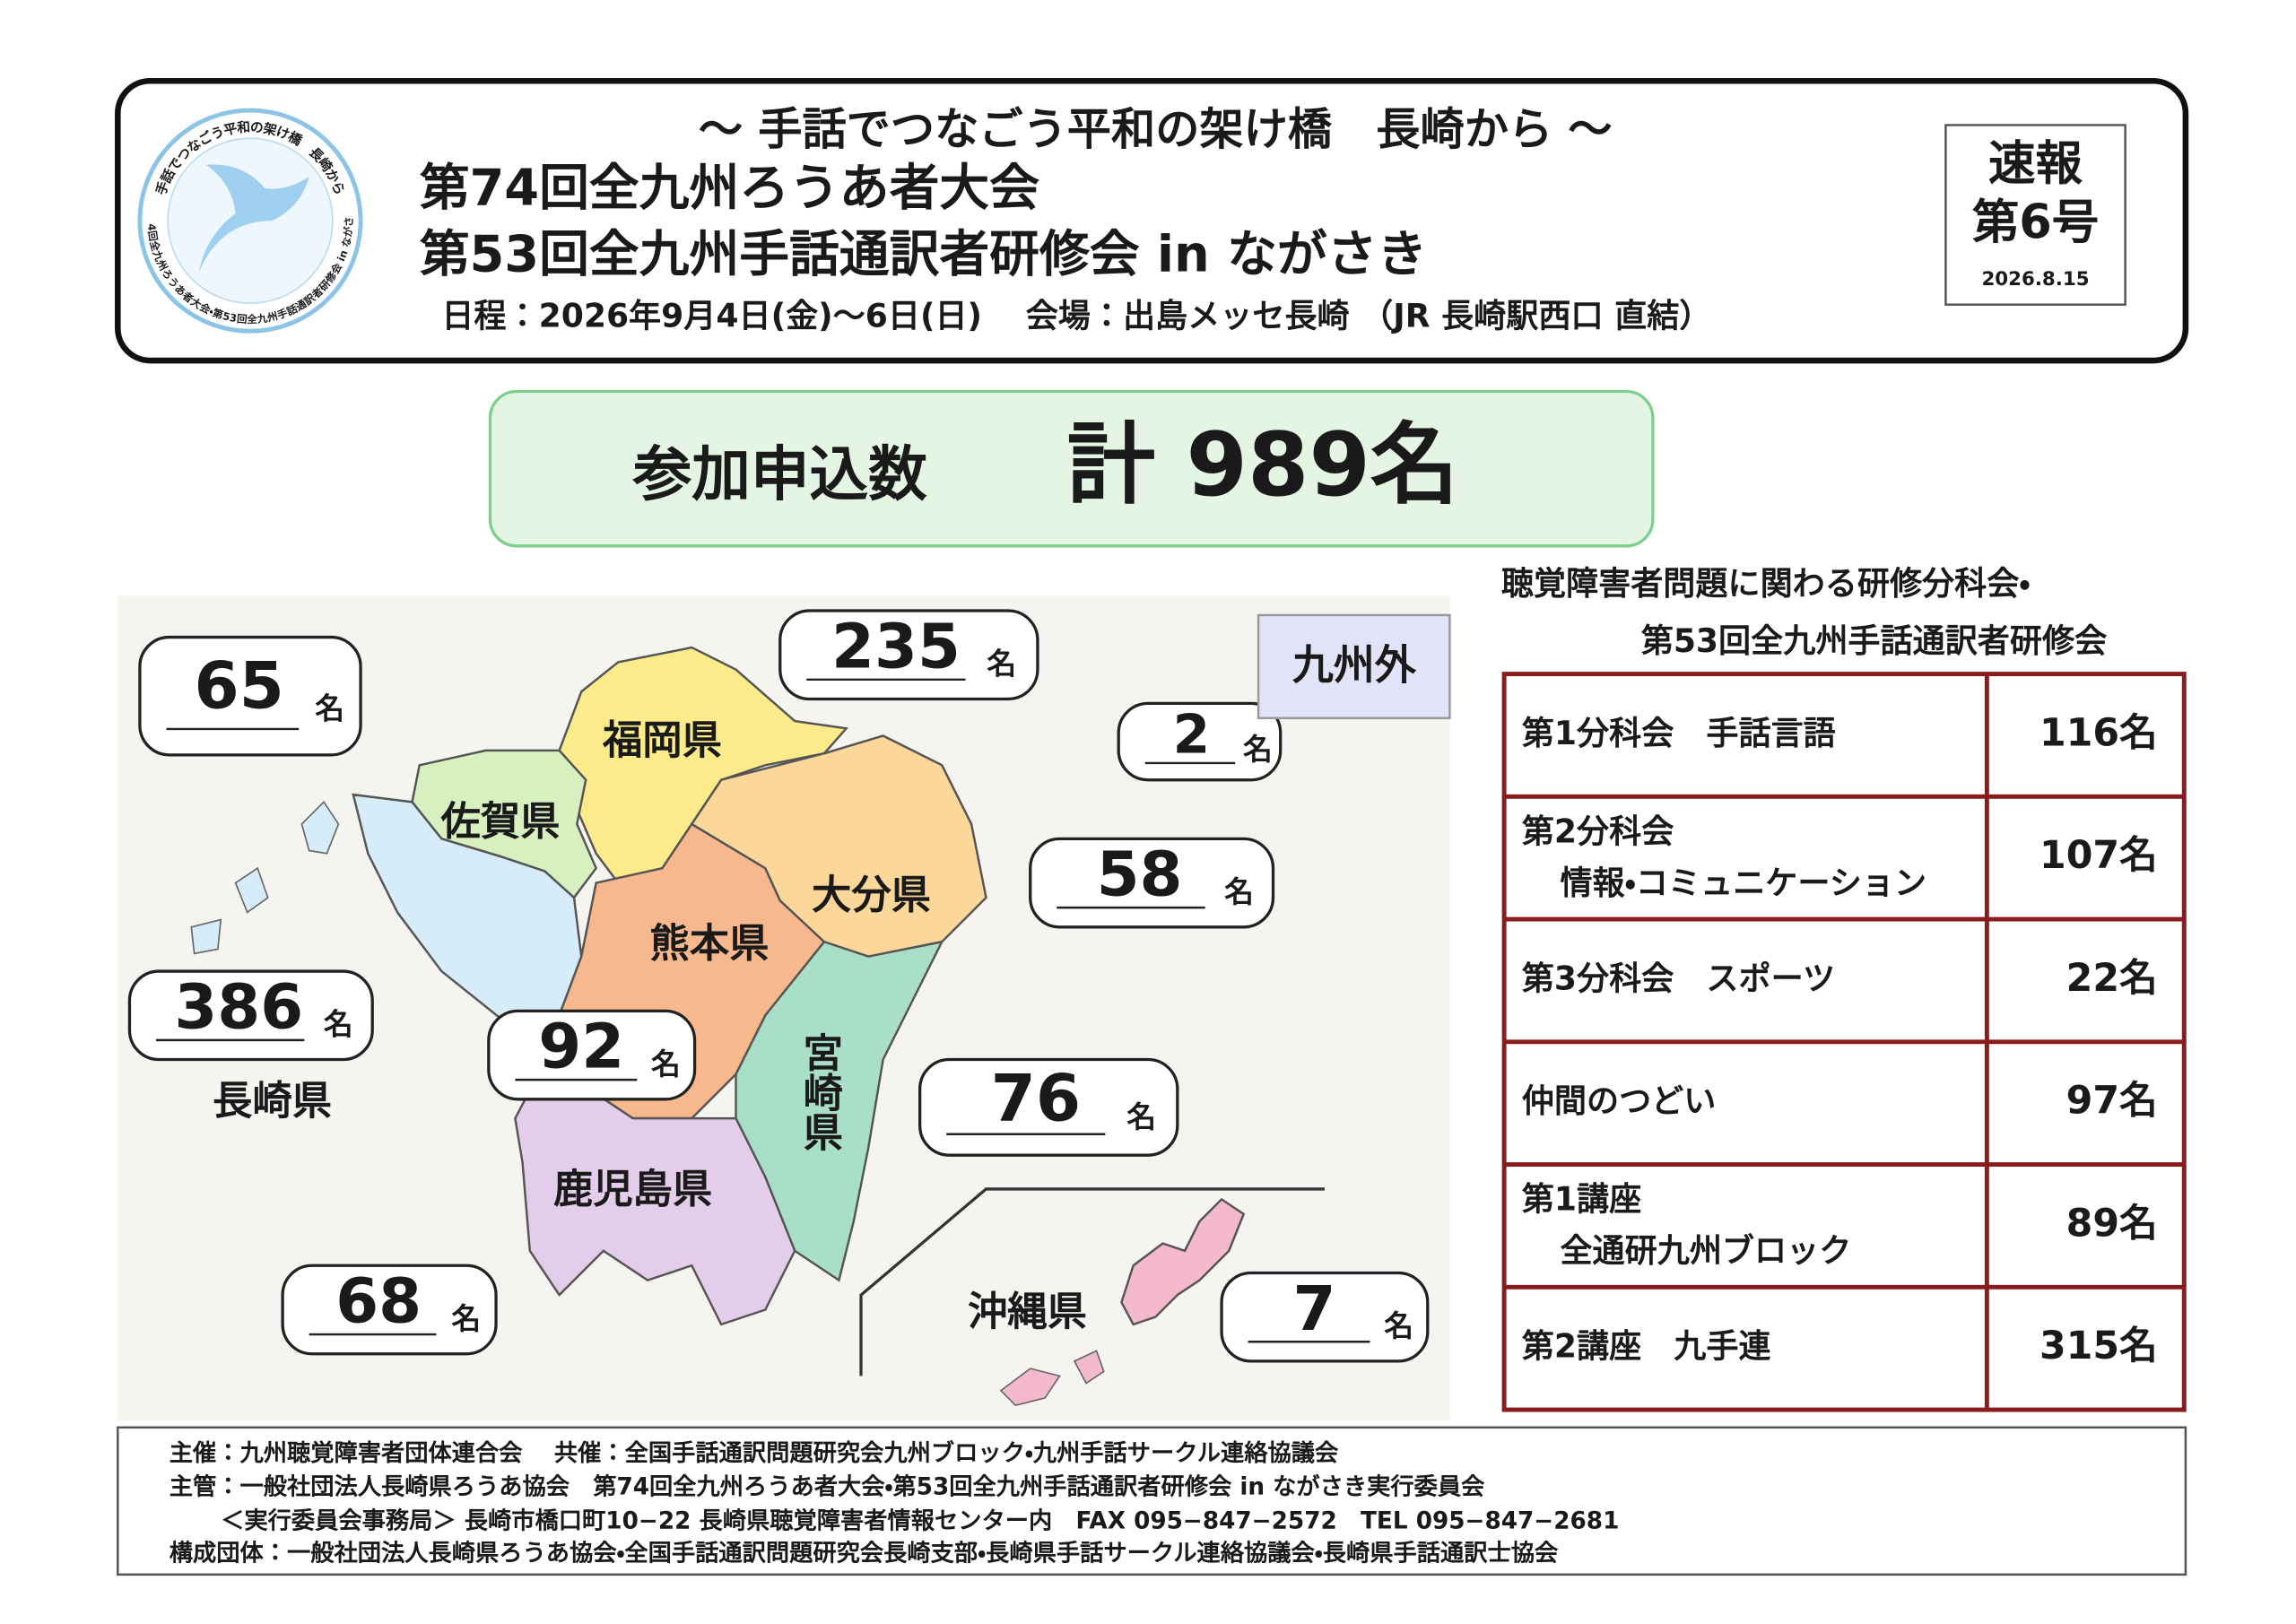  What do you see at coordinates (632, 1189) in the screenshot?
I see `prefecture-name: 鹿児島県` at bounding box center [632, 1189].